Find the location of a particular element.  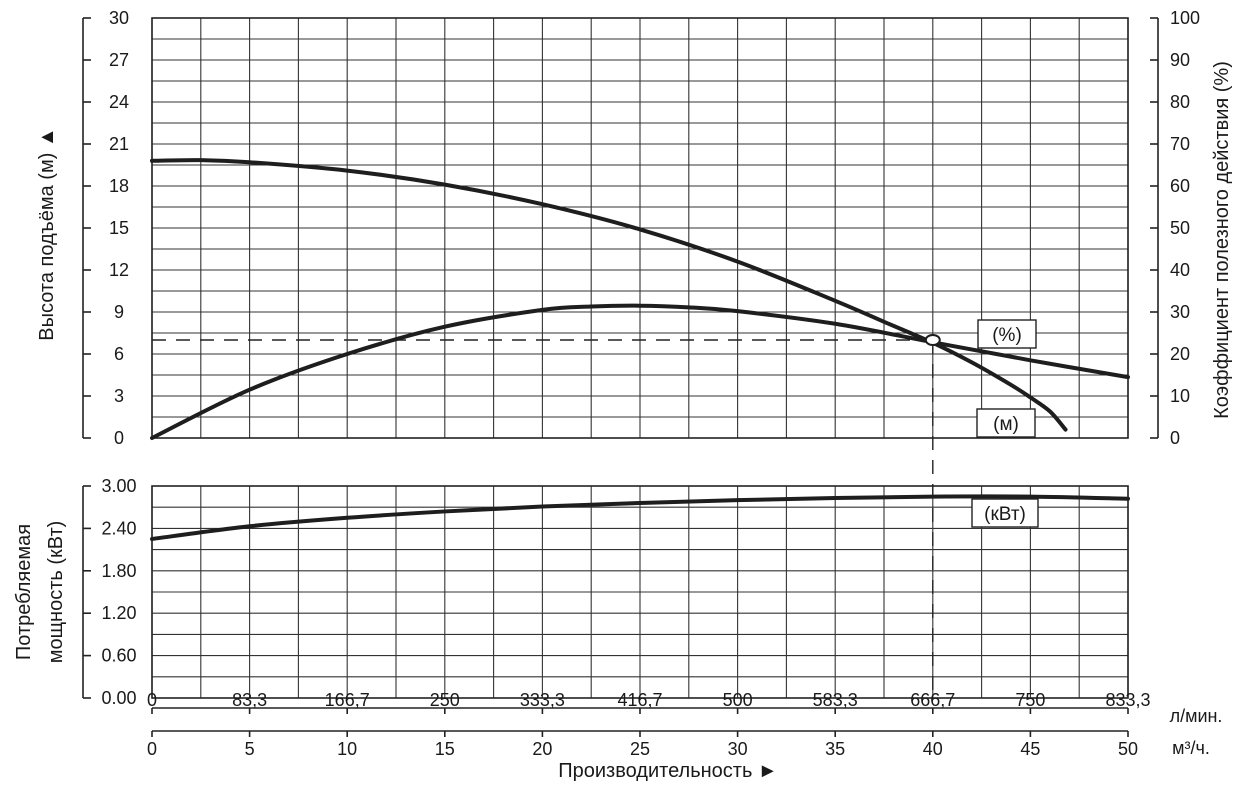

power-curve is located at coordinates (640, 517).